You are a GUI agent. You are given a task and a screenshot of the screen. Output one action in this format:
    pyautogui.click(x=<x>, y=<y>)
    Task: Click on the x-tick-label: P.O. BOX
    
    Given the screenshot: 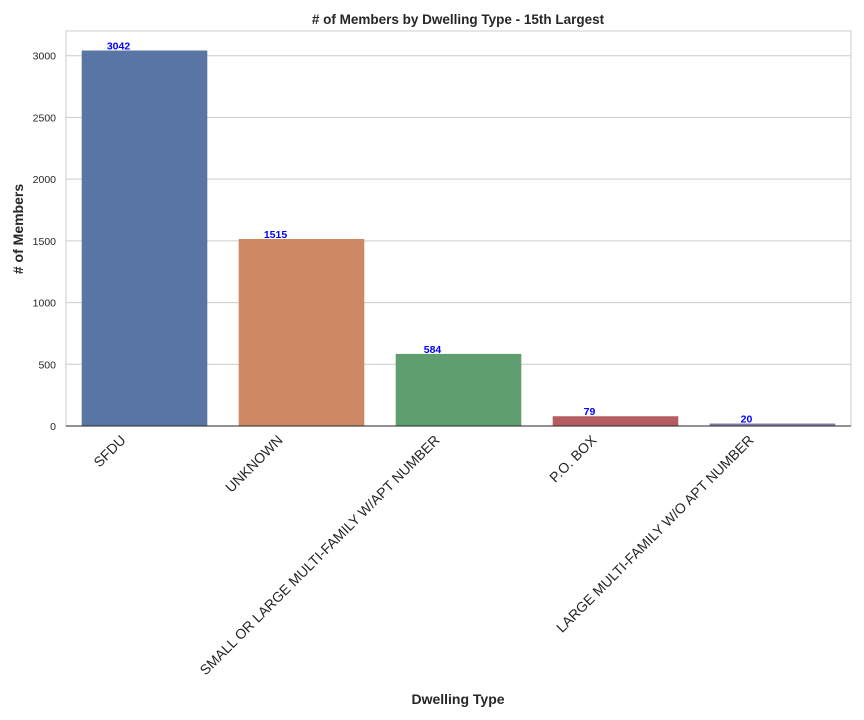 What is the action you would take?
    pyautogui.click(x=573, y=458)
    